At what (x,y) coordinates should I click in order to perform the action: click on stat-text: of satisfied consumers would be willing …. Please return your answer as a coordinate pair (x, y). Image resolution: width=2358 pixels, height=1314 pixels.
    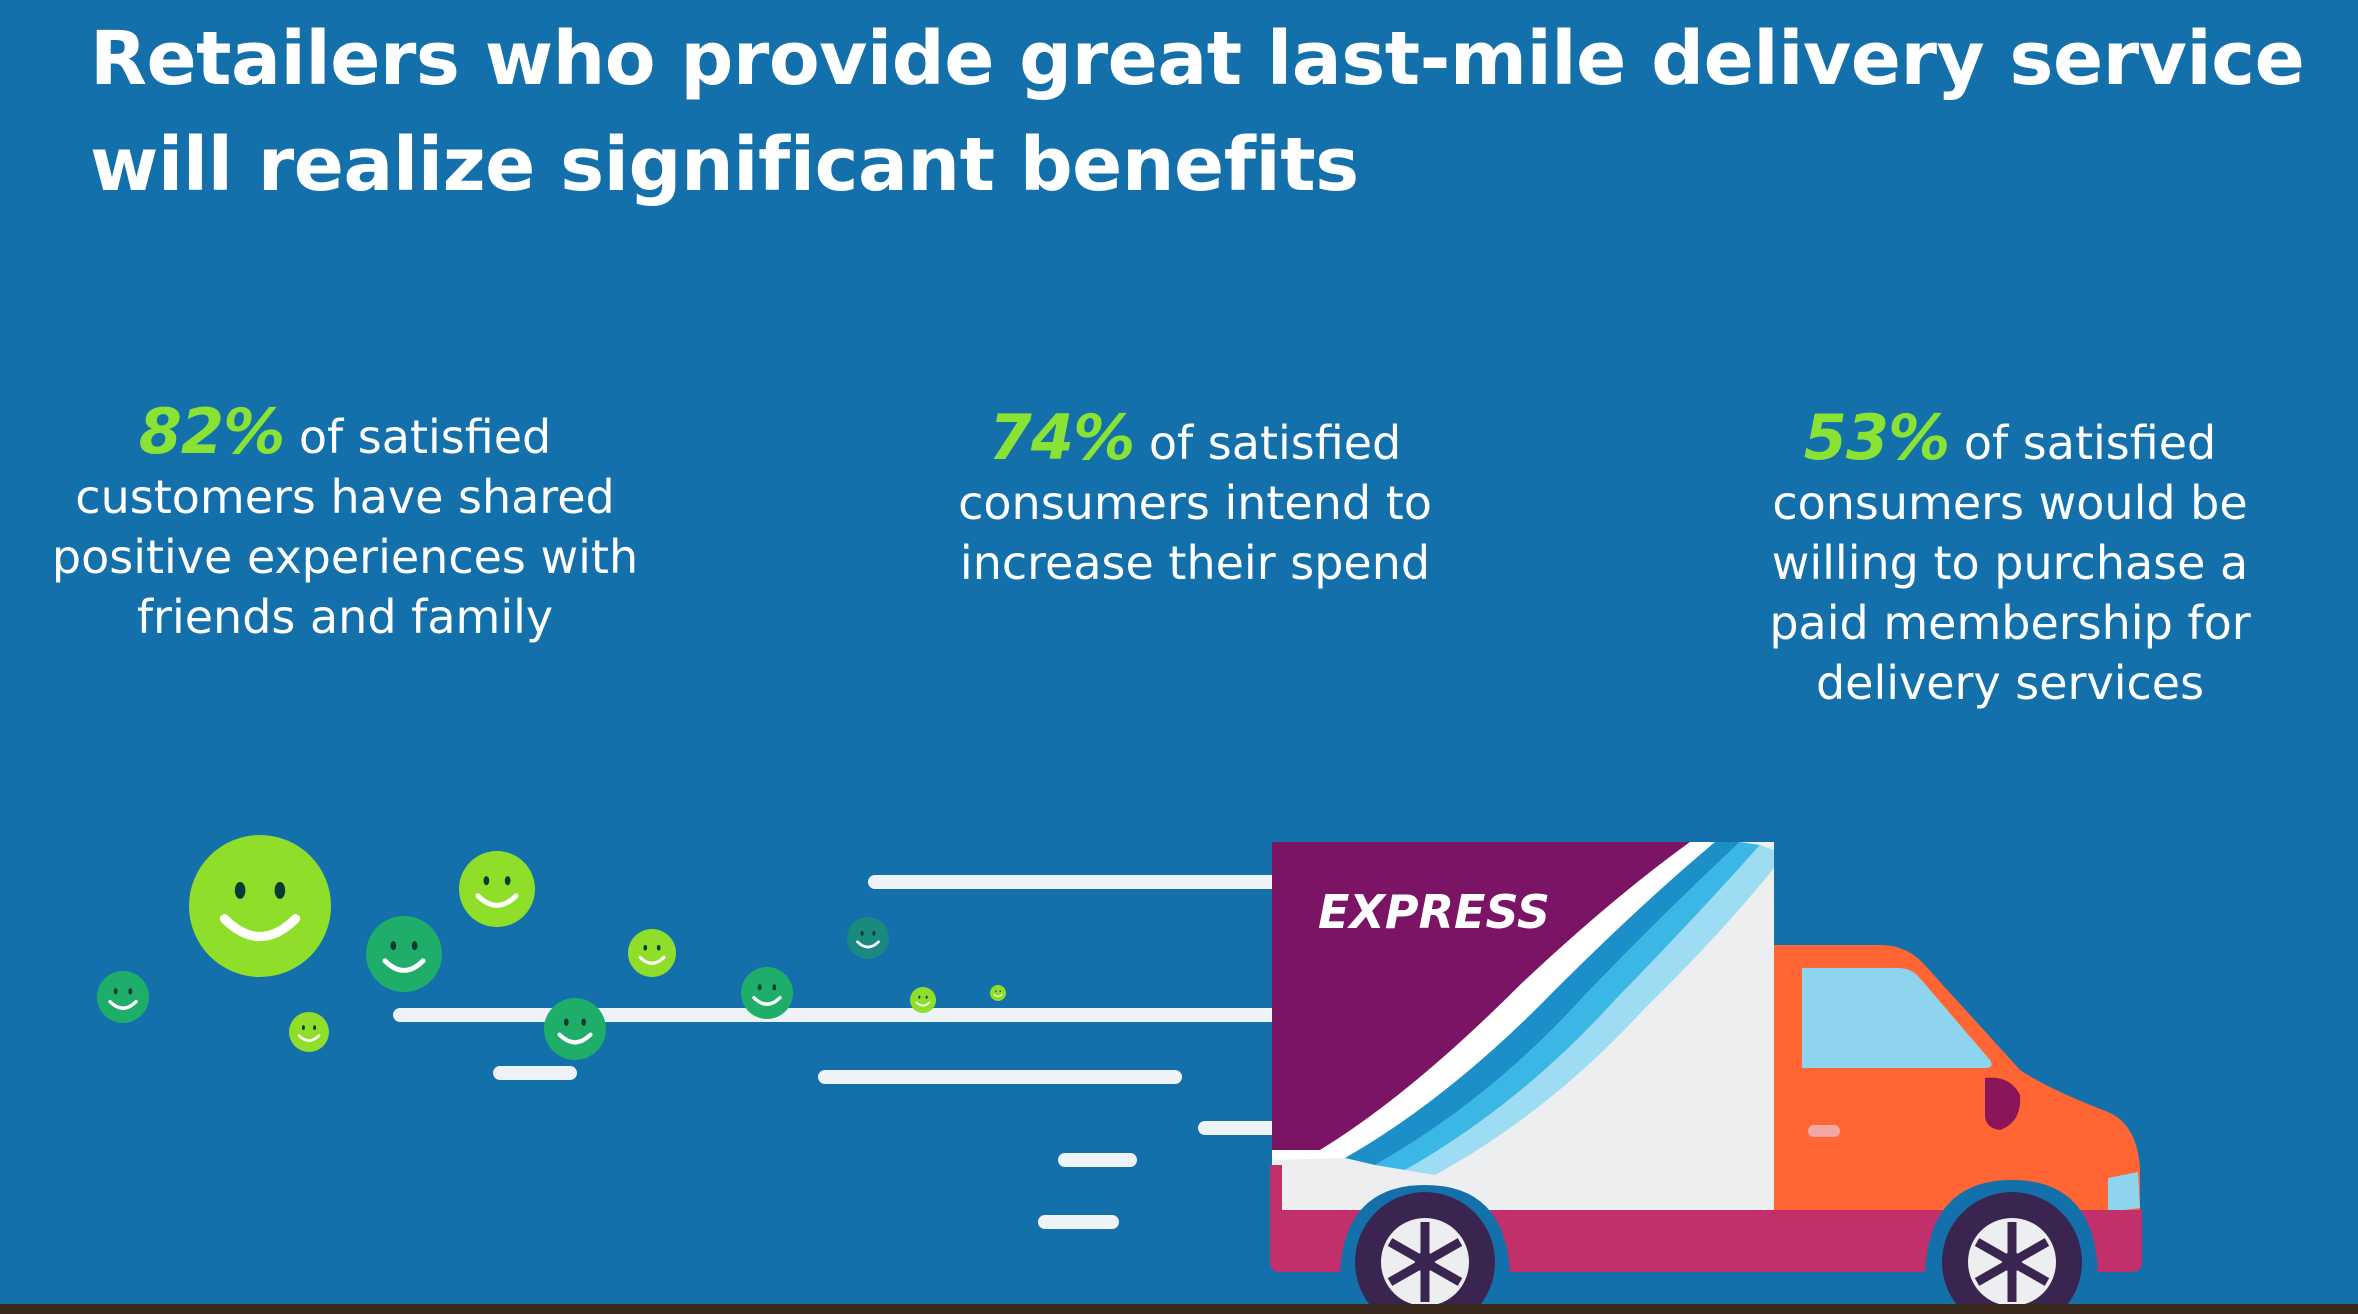
    Looking at the image, I should click on (2010, 563).